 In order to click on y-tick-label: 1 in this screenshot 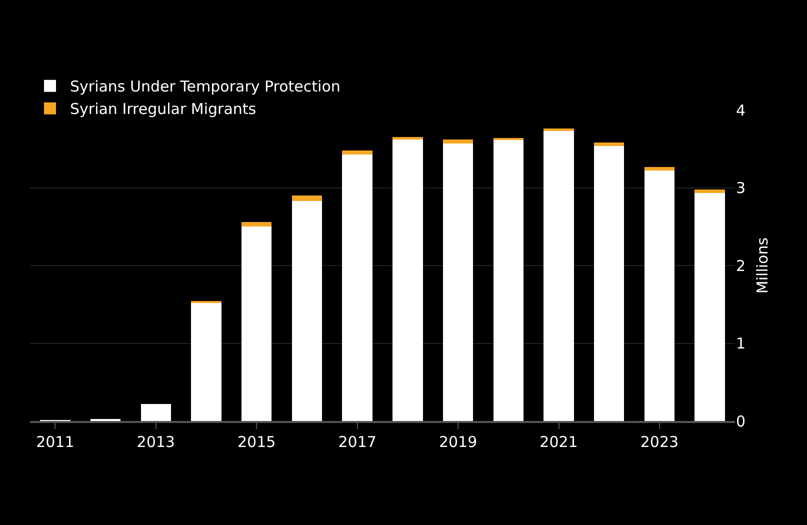, I will do `click(741, 343)`.